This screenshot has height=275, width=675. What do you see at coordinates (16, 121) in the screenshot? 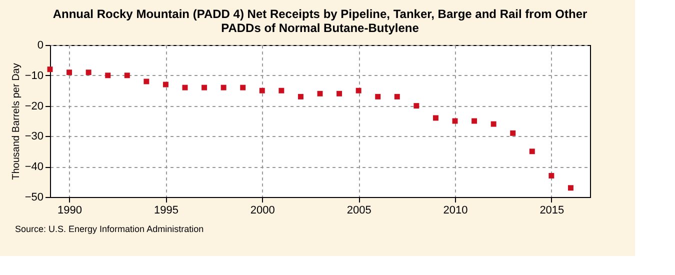
I see `y-axis-title: Thousand Barrels per Day` at bounding box center [16, 121].